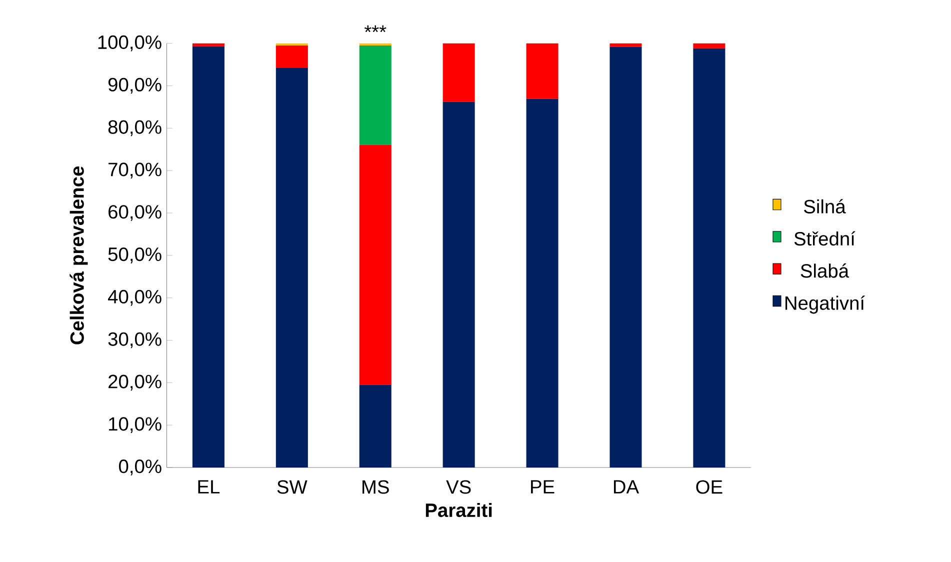 This screenshot has height=562, width=951. What do you see at coordinates (542, 487) in the screenshot?
I see `x-tick-label: PE` at bounding box center [542, 487].